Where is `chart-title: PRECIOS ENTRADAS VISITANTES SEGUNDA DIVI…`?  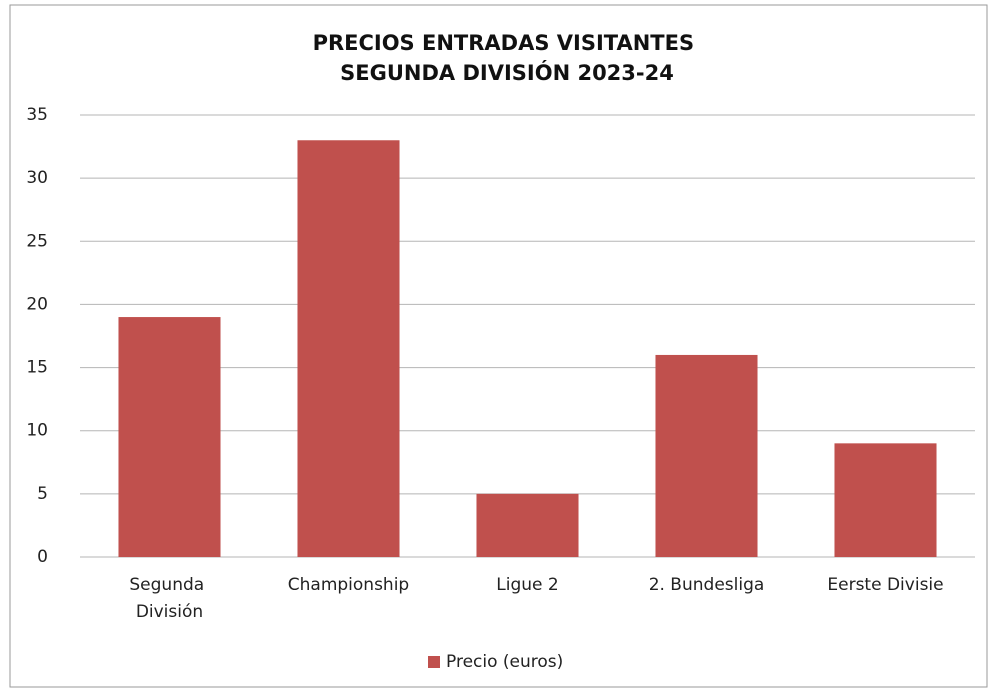
chart-title: PRECIOS ENTRADAS VISITANTES SEGUNDA DIVI… is located at coordinates (507, 58).